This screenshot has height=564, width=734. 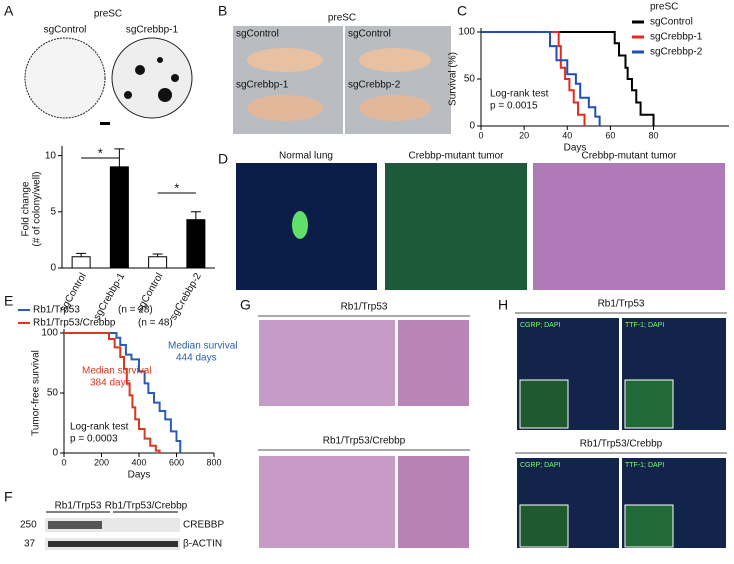 What do you see at coordinates (245, 305) in the screenshot?
I see `panel-letter: G` at bounding box center [245, 305].